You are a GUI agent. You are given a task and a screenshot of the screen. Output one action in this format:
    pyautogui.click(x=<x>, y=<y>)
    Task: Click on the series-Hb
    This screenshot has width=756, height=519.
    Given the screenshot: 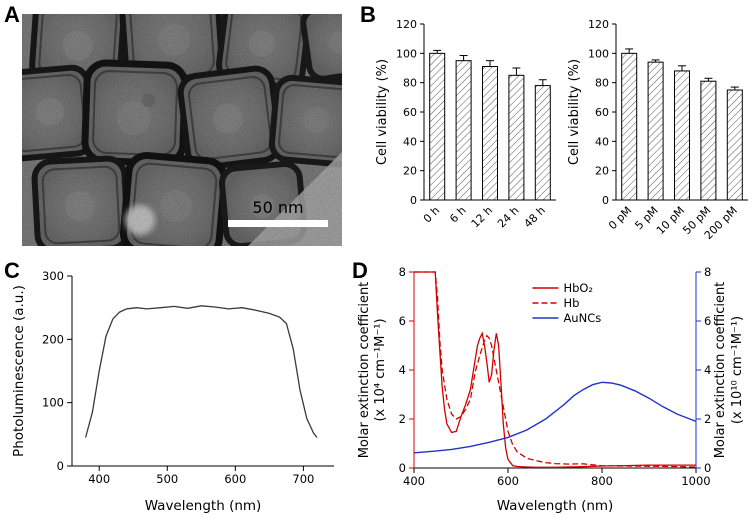 What is the action you would take?
    pyautogui.click(x=555, y=369)
    